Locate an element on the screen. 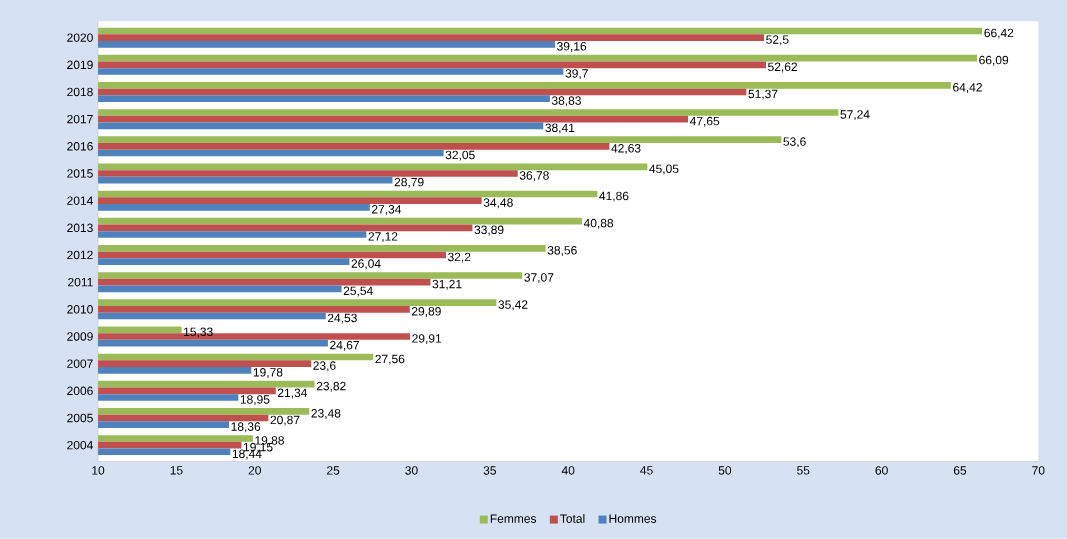  x-tick-label: 40 is located at coordinates (568, 470).